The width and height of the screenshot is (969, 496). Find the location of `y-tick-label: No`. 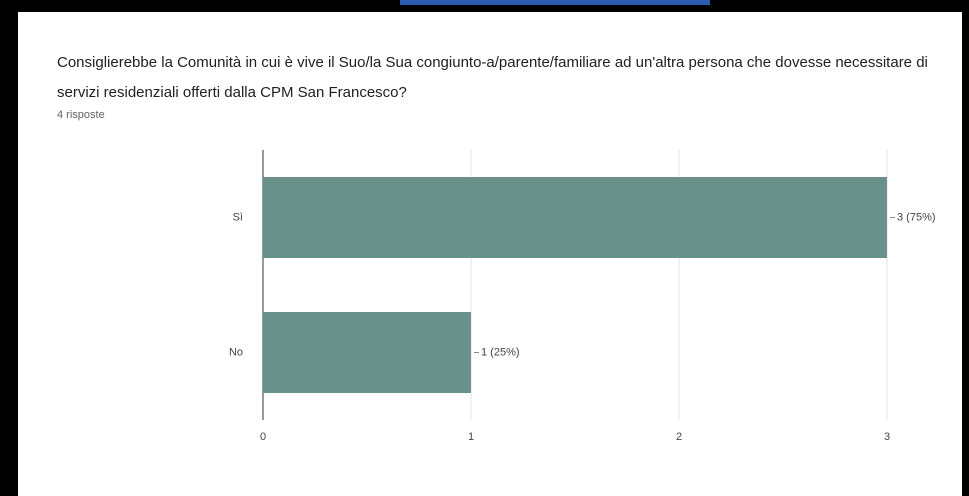

y-tick-label: No is located at coordinates (236, 352).